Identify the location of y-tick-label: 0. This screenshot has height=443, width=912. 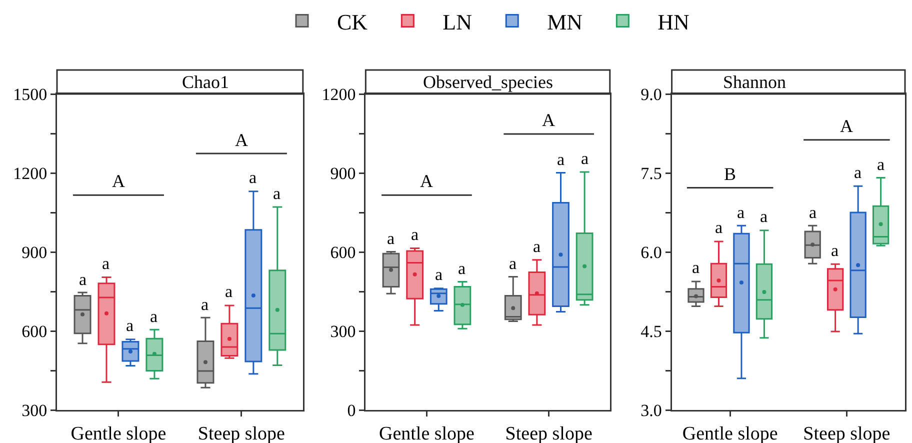
(351, 410).